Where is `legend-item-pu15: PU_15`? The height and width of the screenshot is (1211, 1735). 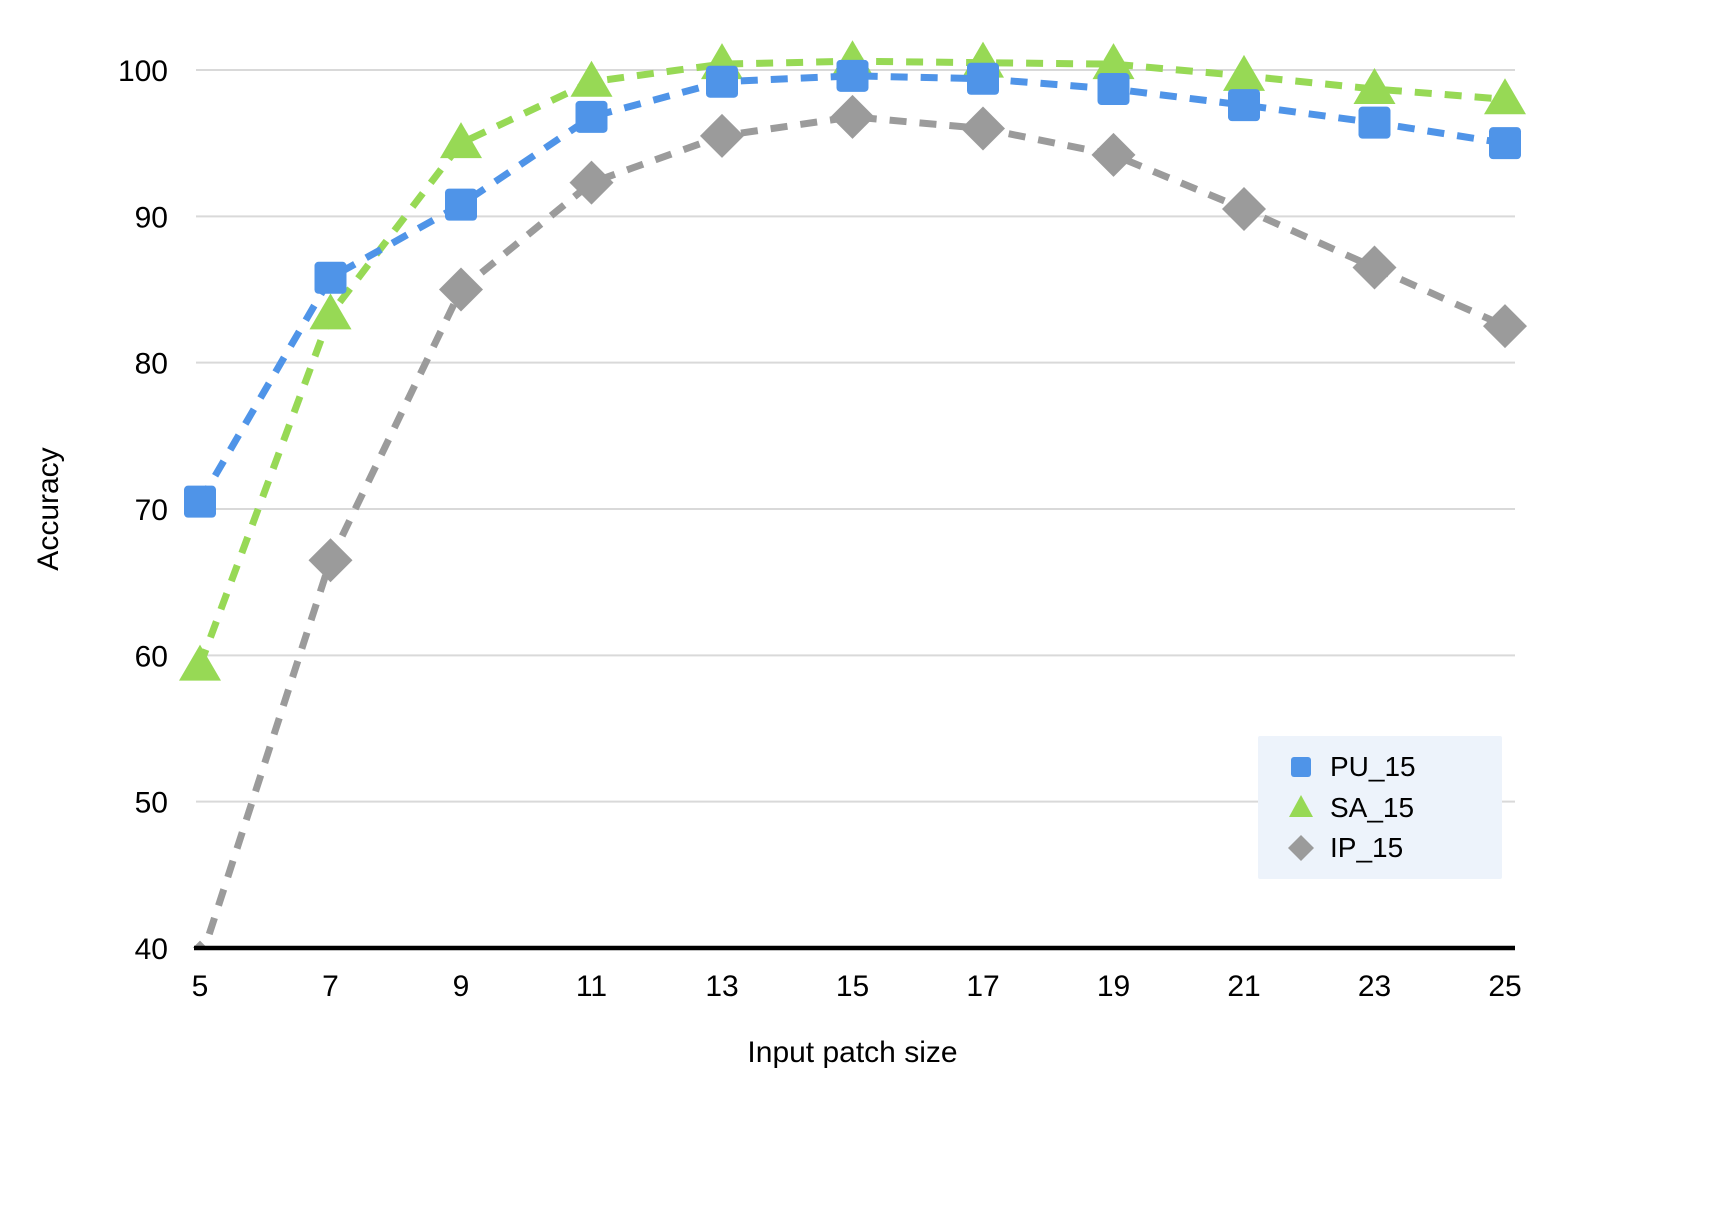 legend-item-pu15: PU_15 is located at coordinates (1395, 767).